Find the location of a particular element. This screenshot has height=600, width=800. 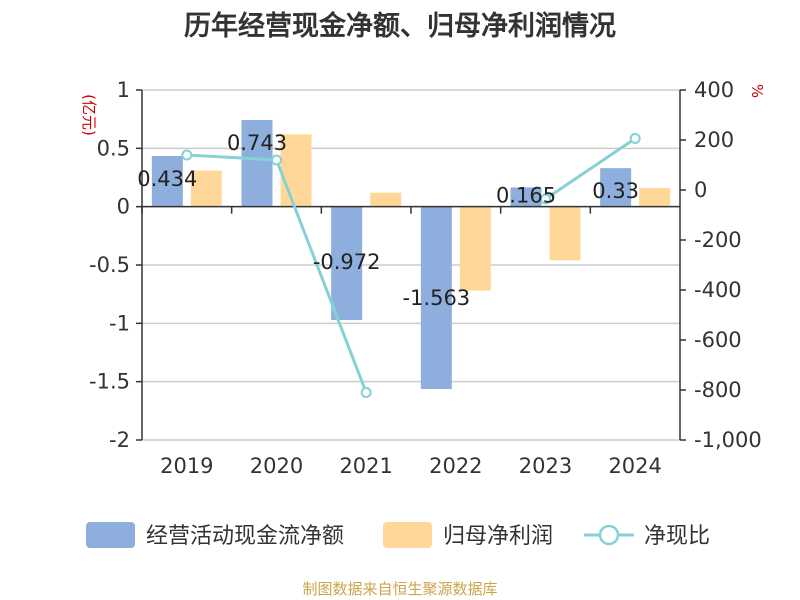

left-tick-label: -0.5 is located at coordinates (109, 265).